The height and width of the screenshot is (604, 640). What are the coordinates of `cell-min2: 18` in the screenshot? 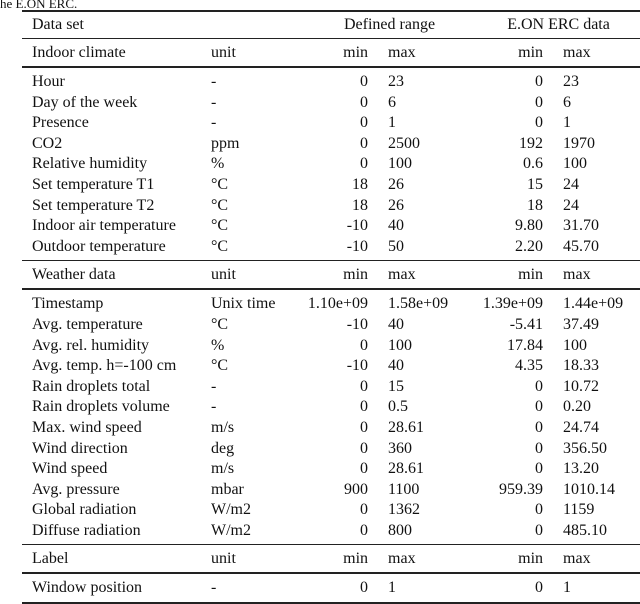 It's located at (535, 205).